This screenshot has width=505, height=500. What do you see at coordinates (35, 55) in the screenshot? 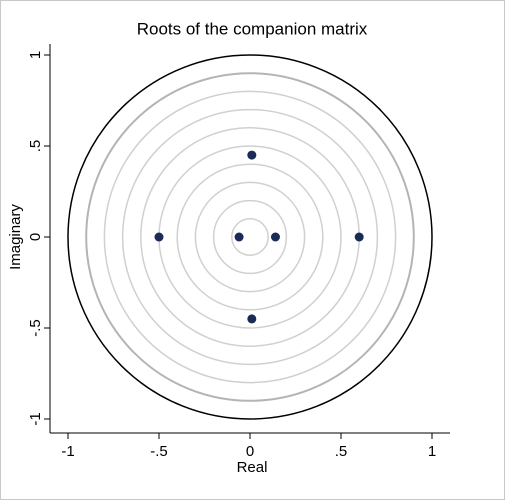
I see `y-tick-label: 1` at bounding box center [35, 55].